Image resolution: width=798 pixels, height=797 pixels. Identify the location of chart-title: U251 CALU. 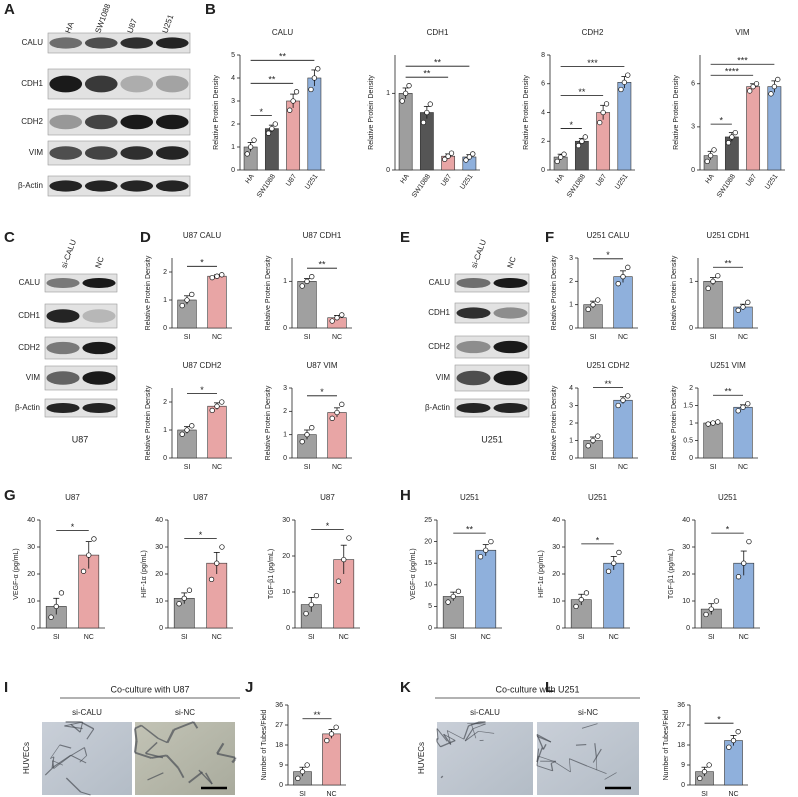
(608, 235).